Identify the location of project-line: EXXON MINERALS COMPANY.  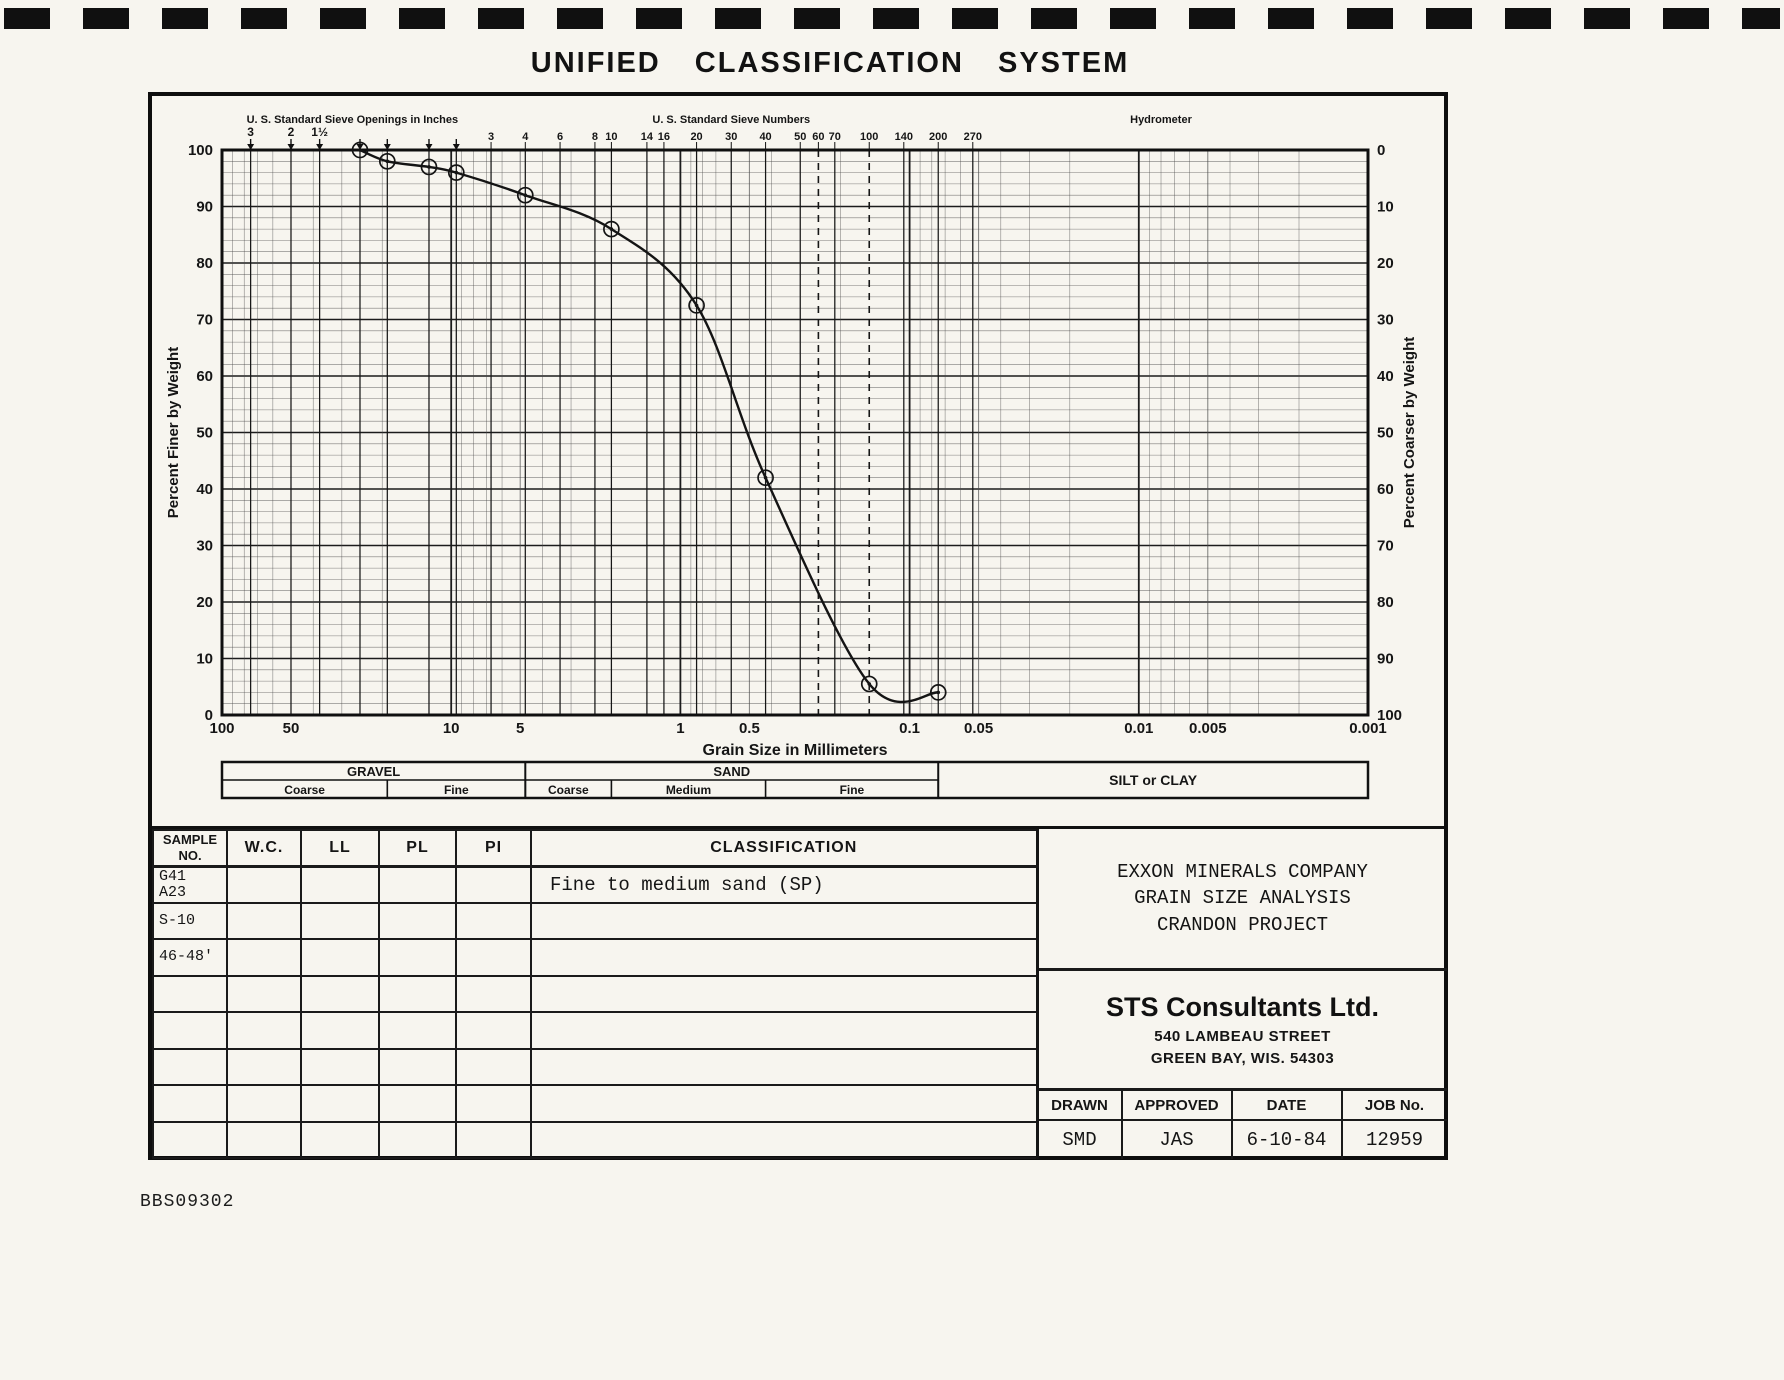
(1242, 871).